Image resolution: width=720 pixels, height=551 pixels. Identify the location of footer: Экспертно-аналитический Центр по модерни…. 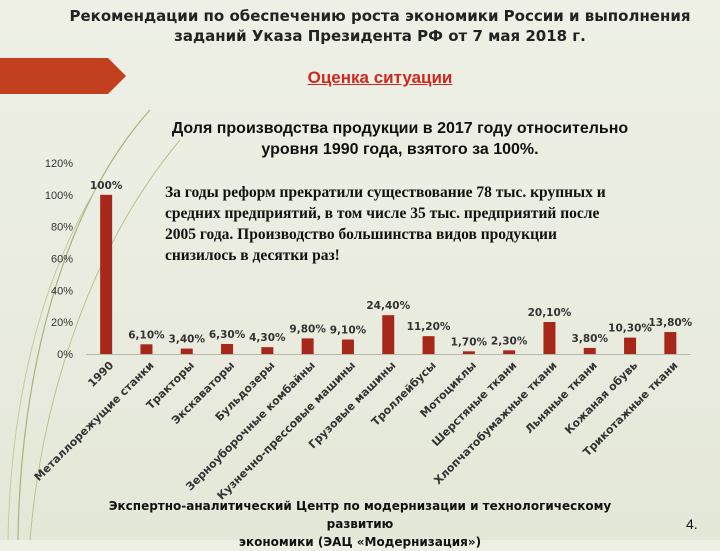
(360, 524).